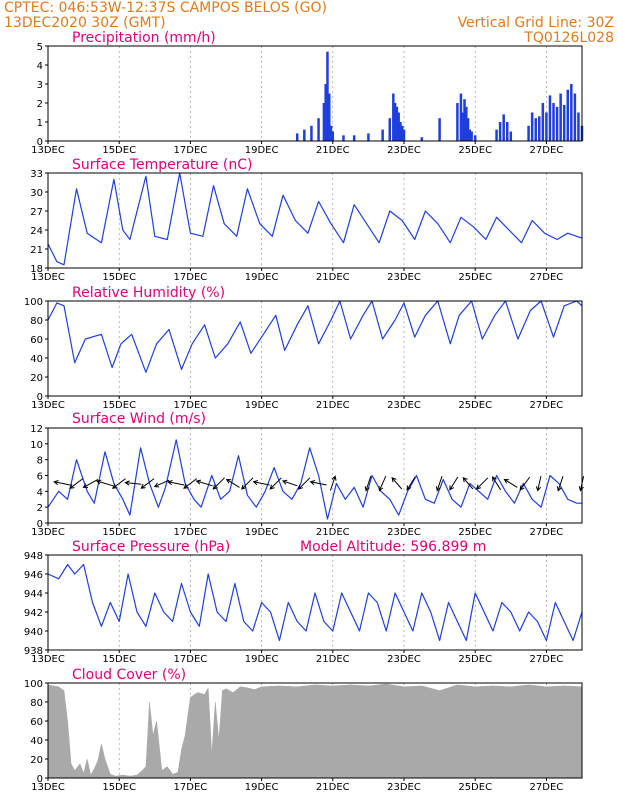  What do you see at coordinates (40, 477) in the screenshot?
I see `wind-ytick-3: 6` at bounding box center [40, 477].